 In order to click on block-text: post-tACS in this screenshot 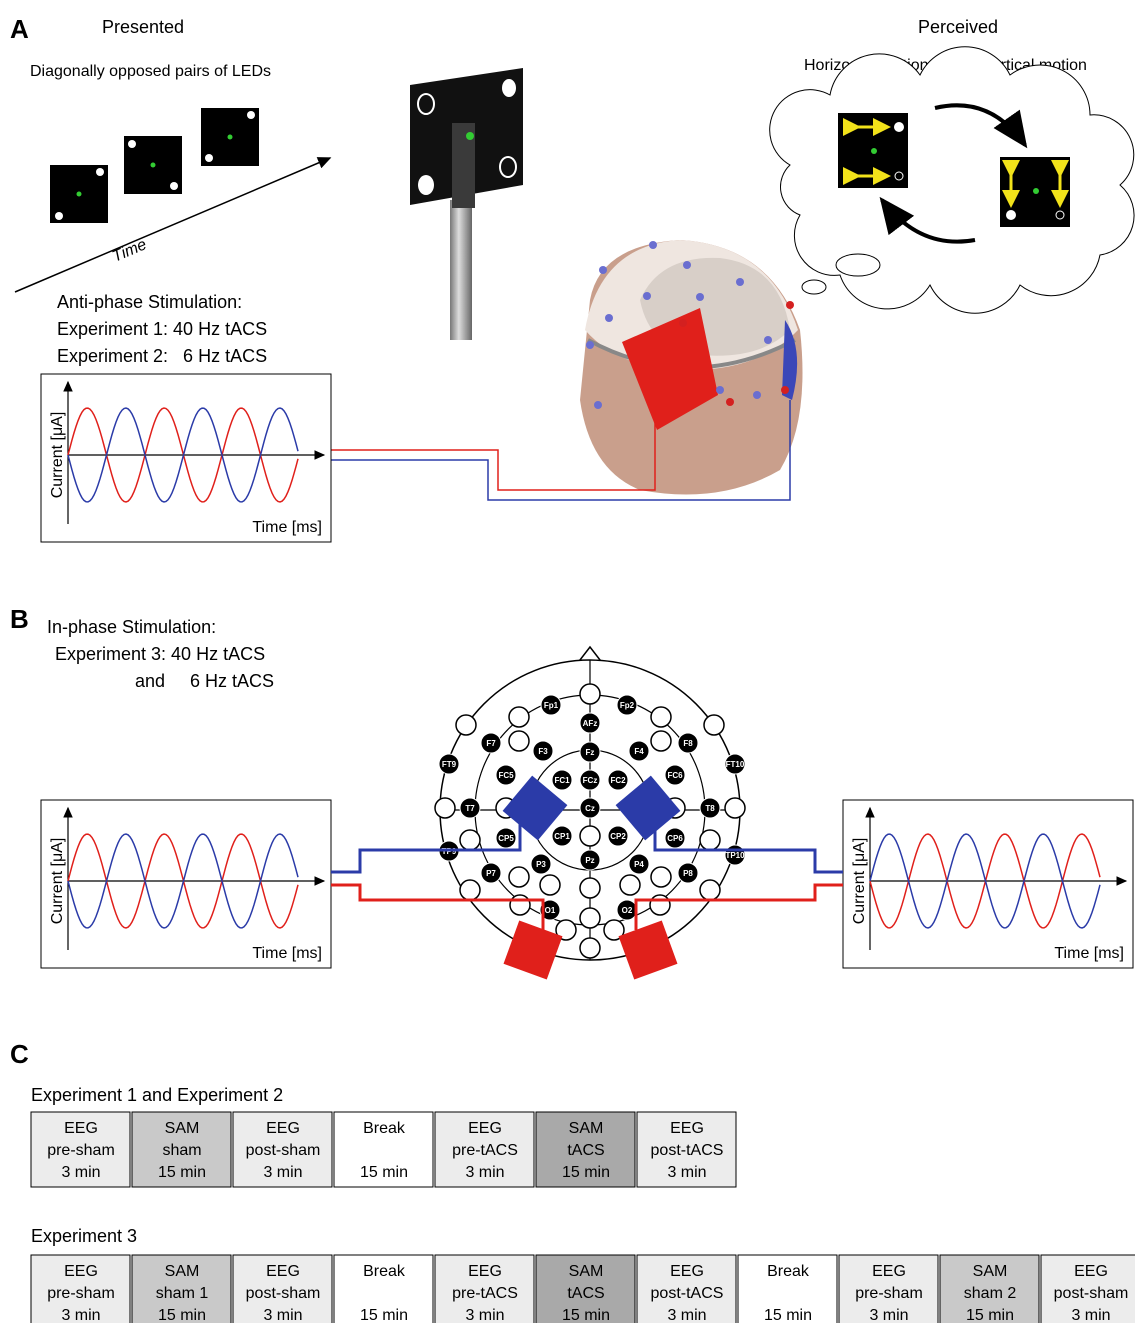, I will do `click(687, 1293)`.